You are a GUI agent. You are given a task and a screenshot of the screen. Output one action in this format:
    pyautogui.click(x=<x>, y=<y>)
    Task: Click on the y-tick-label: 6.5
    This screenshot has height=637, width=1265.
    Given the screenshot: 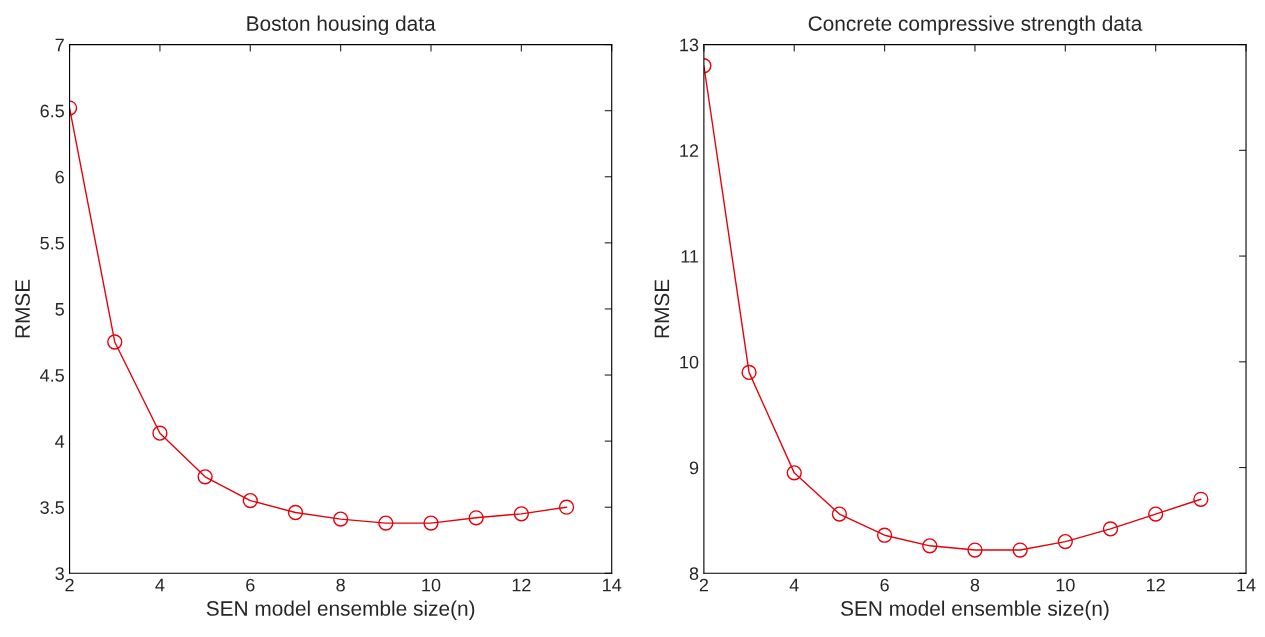 What is the action you would take?
    pyautogui.click(x=52, y=111)
    